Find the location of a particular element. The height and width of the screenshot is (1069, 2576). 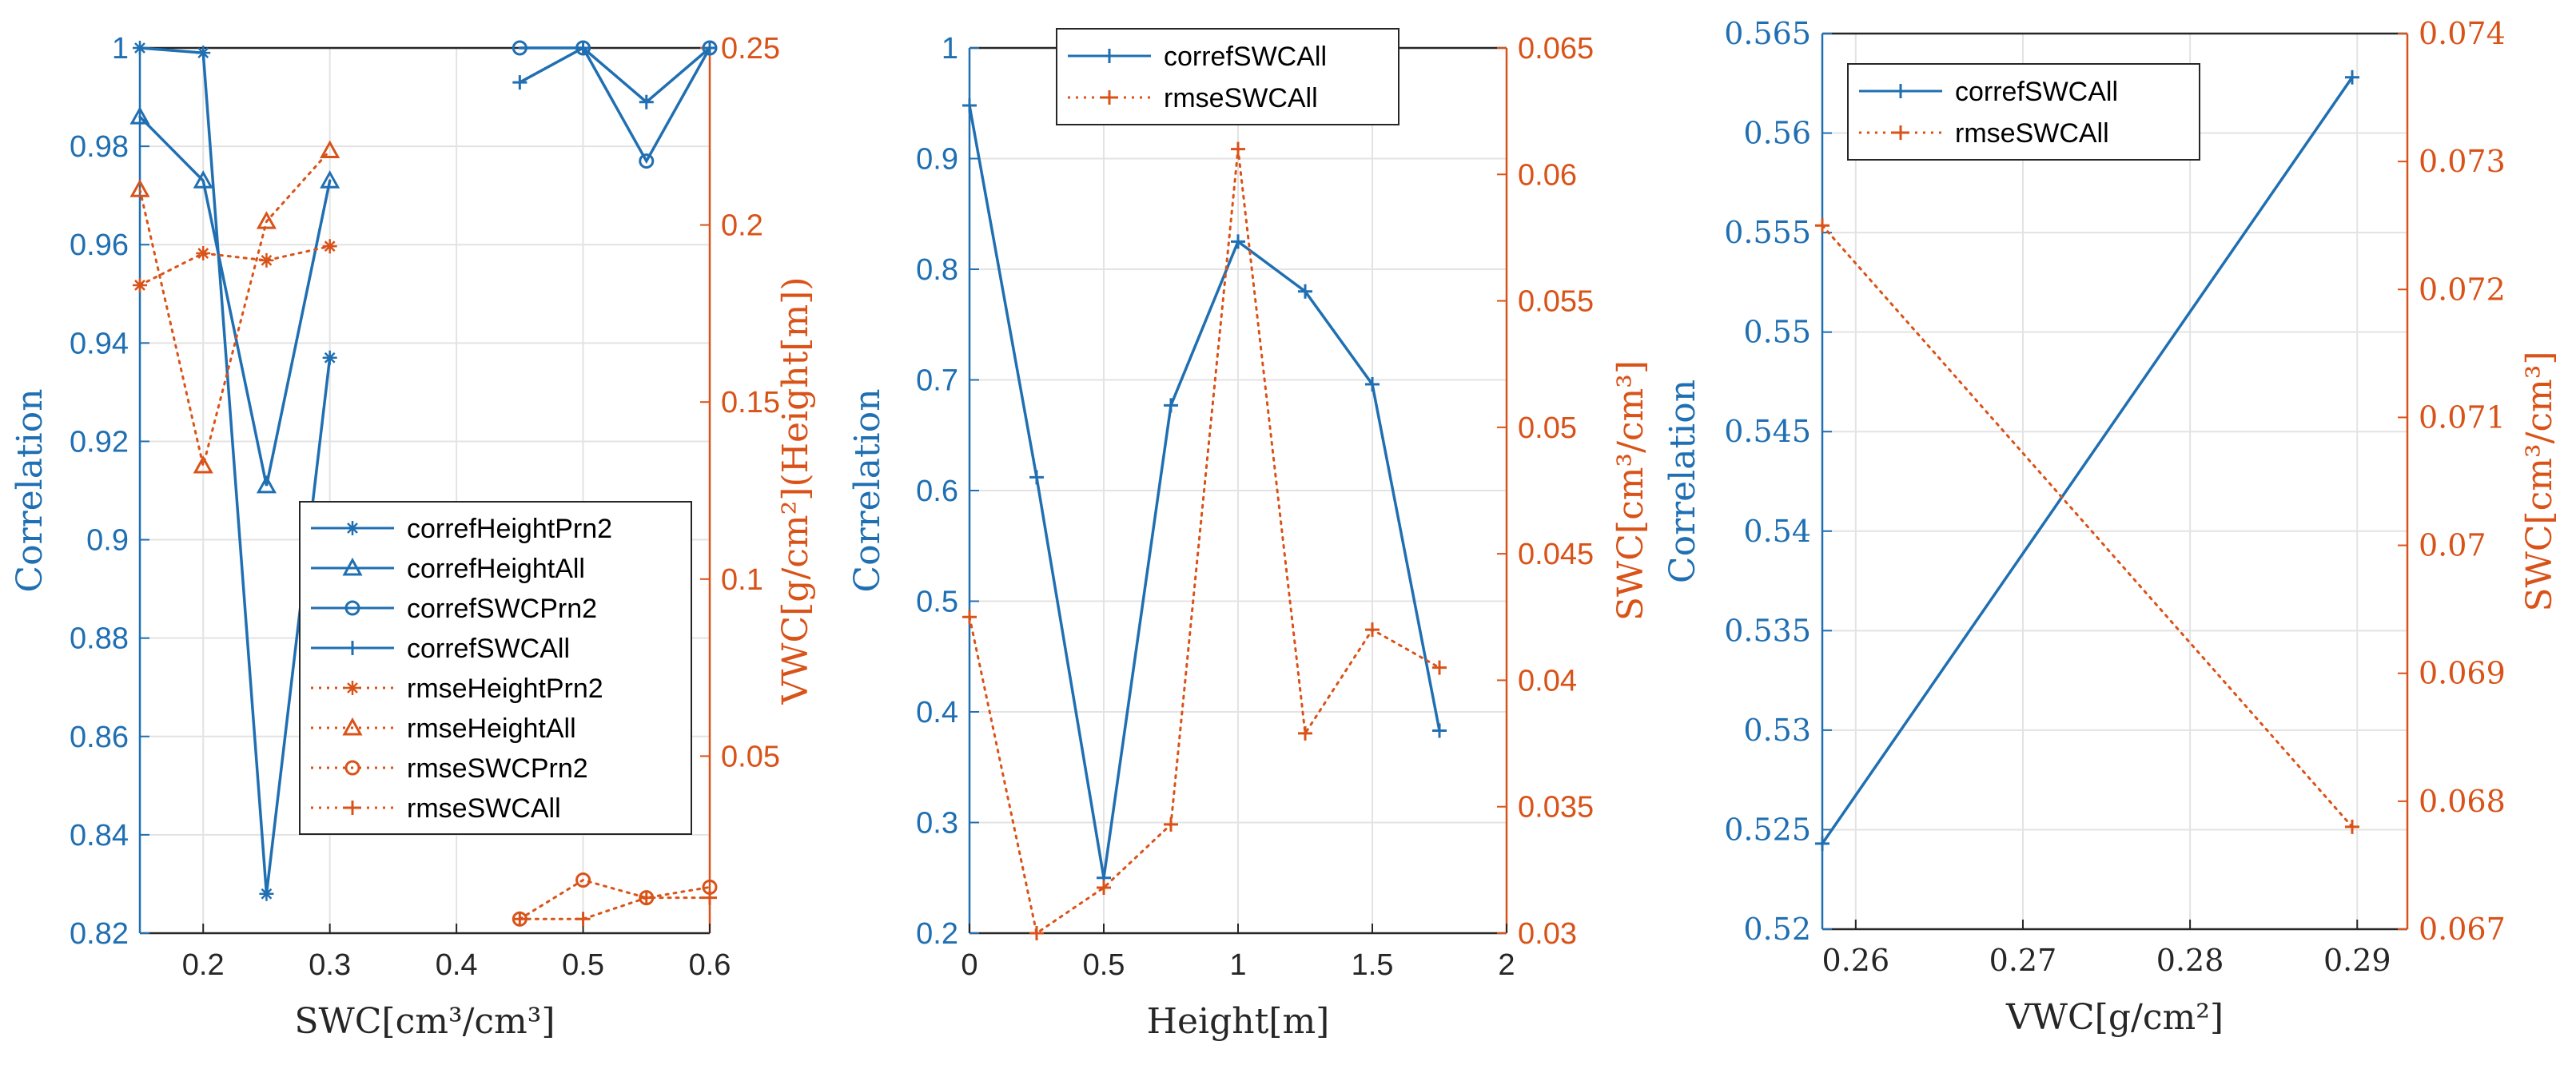

y-right-tick-label: 0.072 is located at coordinates (2462, 289).